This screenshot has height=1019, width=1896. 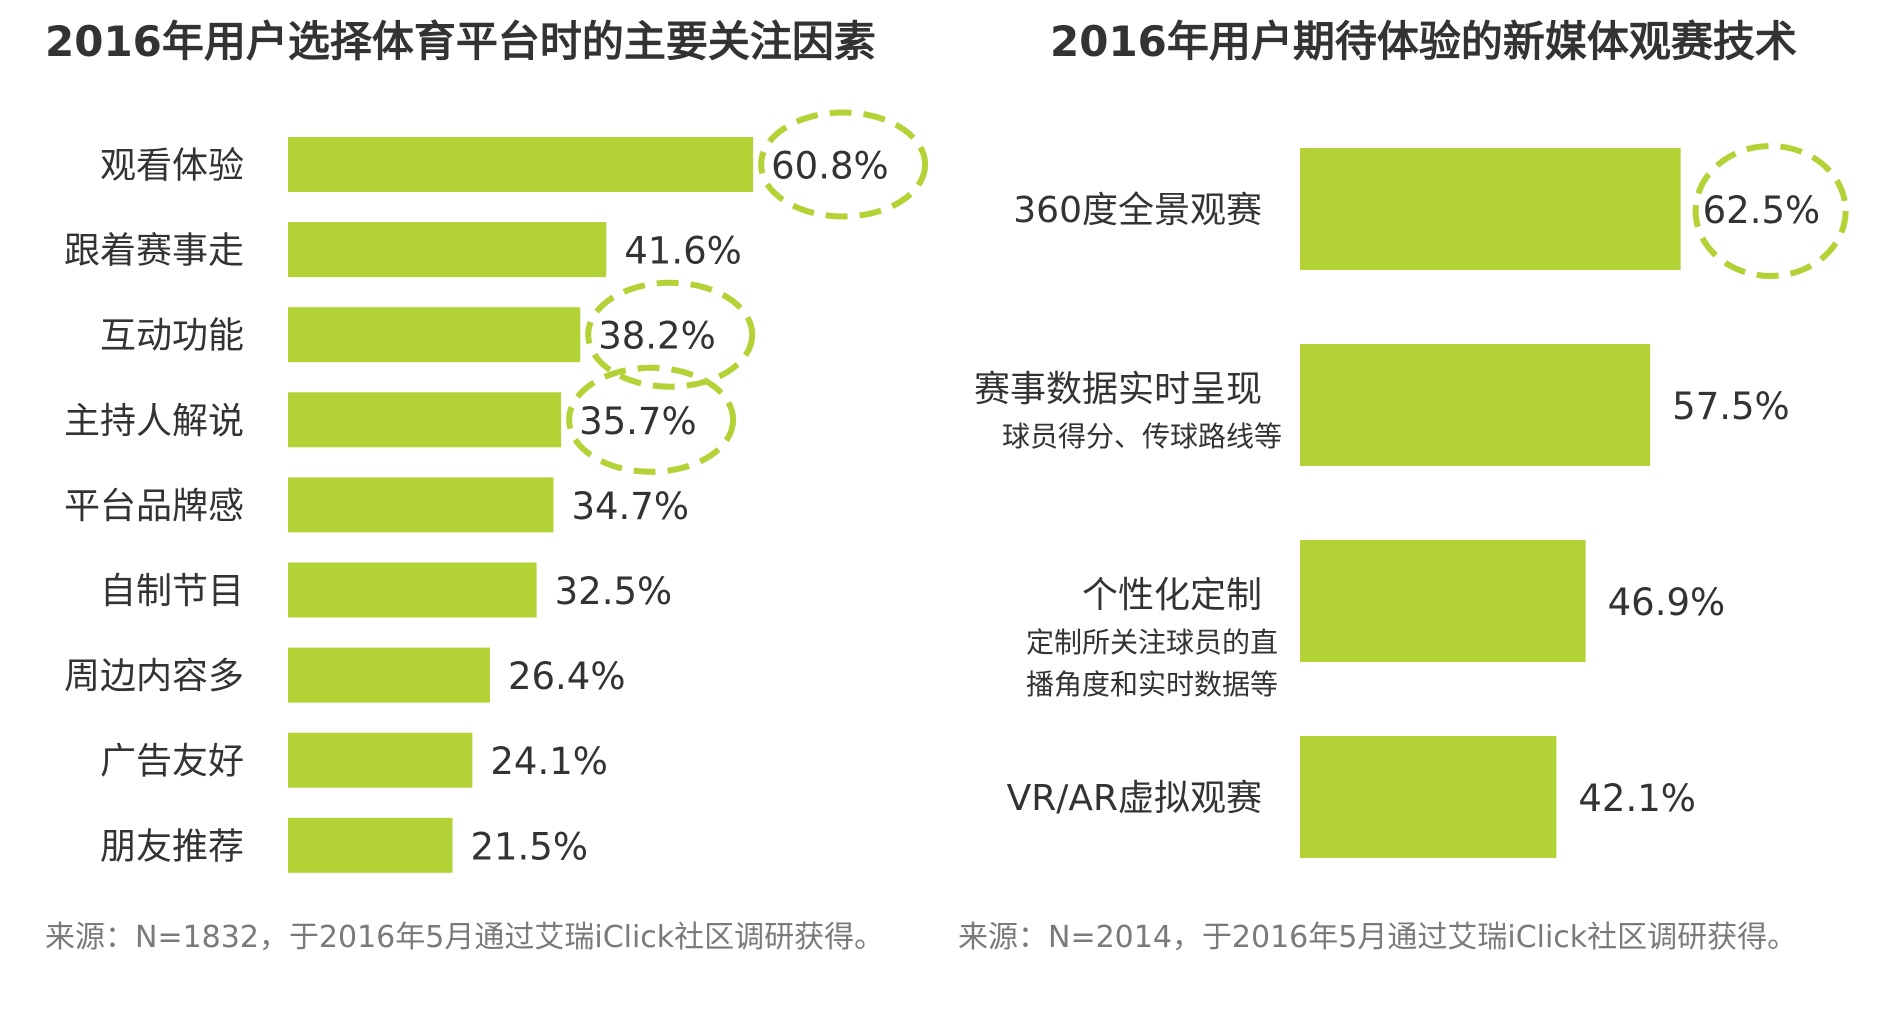 I want to click on right-highlight-ring, so click(x=1770, y=211).